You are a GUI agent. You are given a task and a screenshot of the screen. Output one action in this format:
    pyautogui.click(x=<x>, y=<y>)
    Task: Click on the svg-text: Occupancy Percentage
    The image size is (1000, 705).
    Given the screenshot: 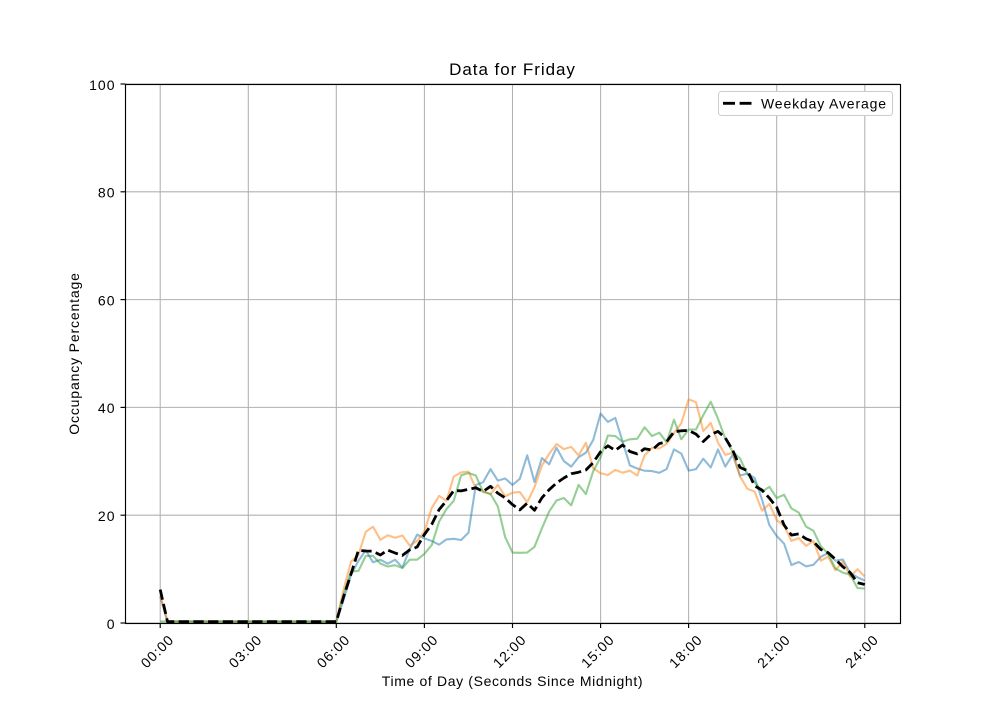 What is the action you would take?
    pyautogui.click(x=74, y=353)
    